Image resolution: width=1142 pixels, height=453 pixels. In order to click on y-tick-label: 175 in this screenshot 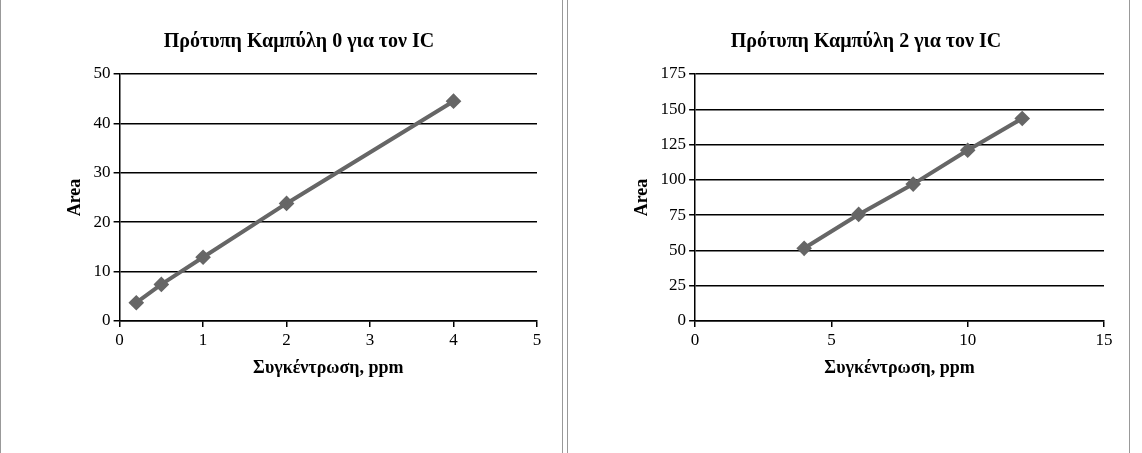, I will do `click(673, 73)`.